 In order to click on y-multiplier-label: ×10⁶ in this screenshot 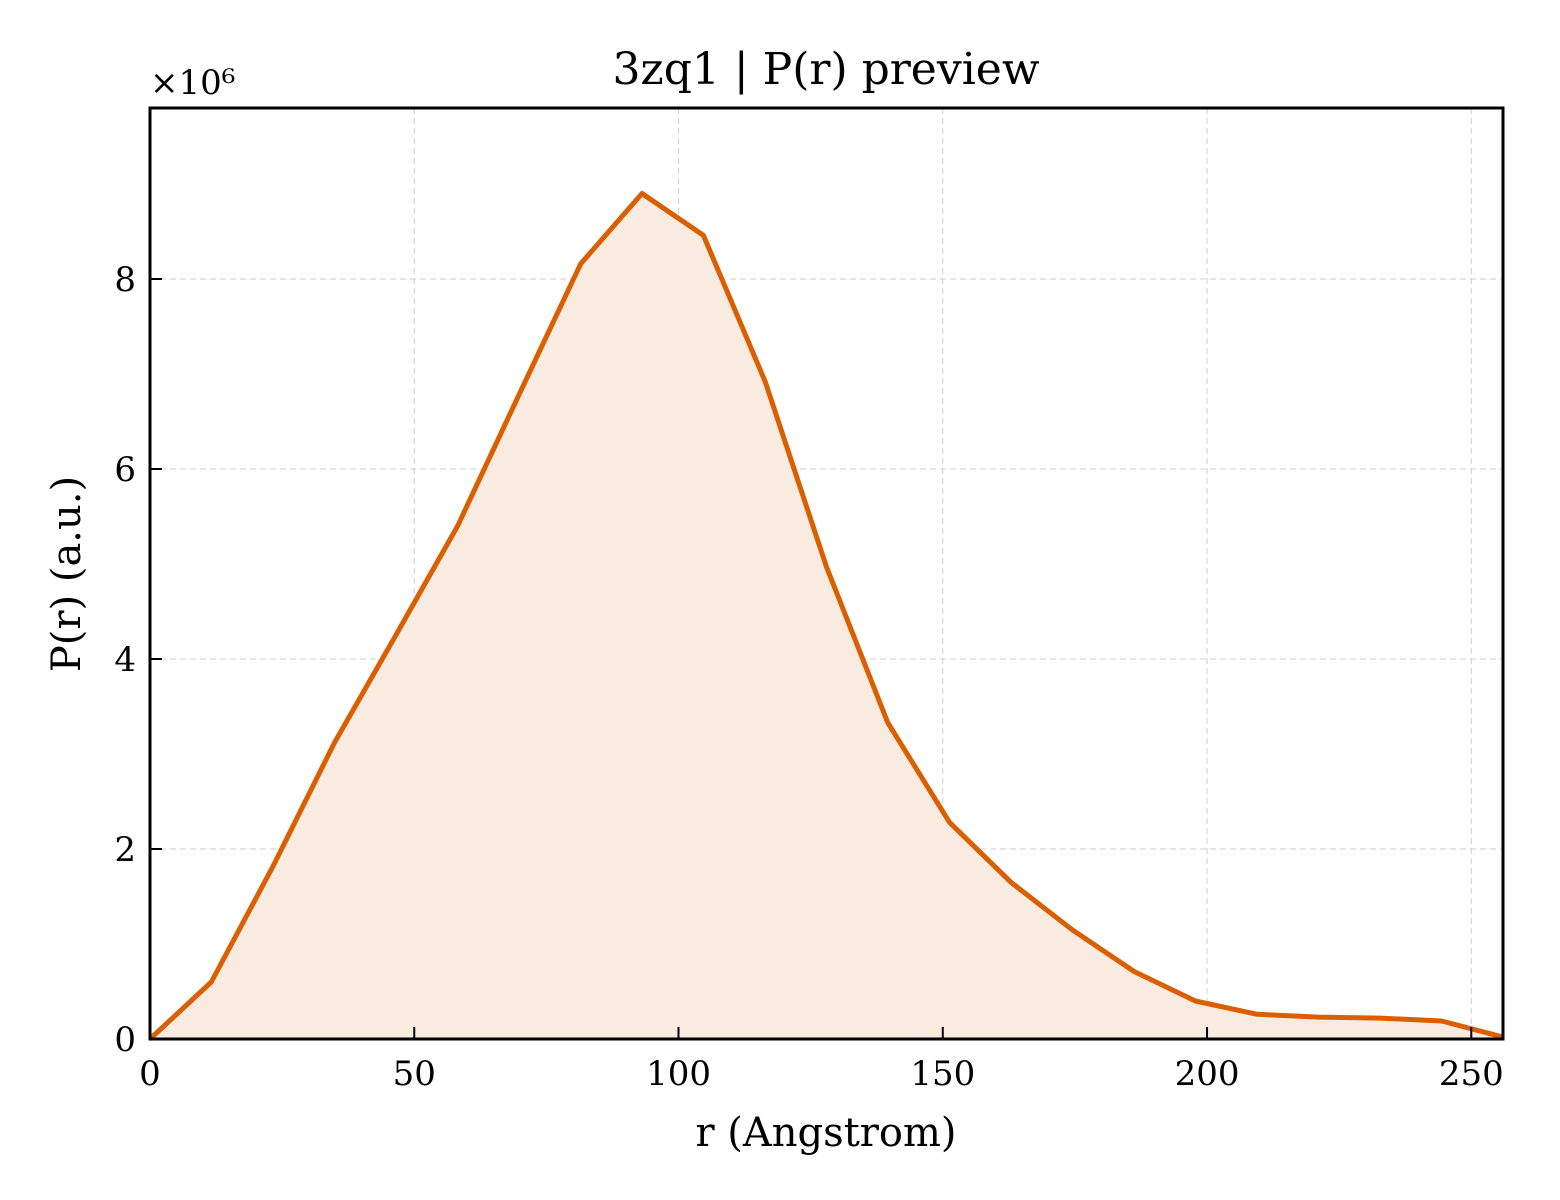, I will do `click(192, 83)`.